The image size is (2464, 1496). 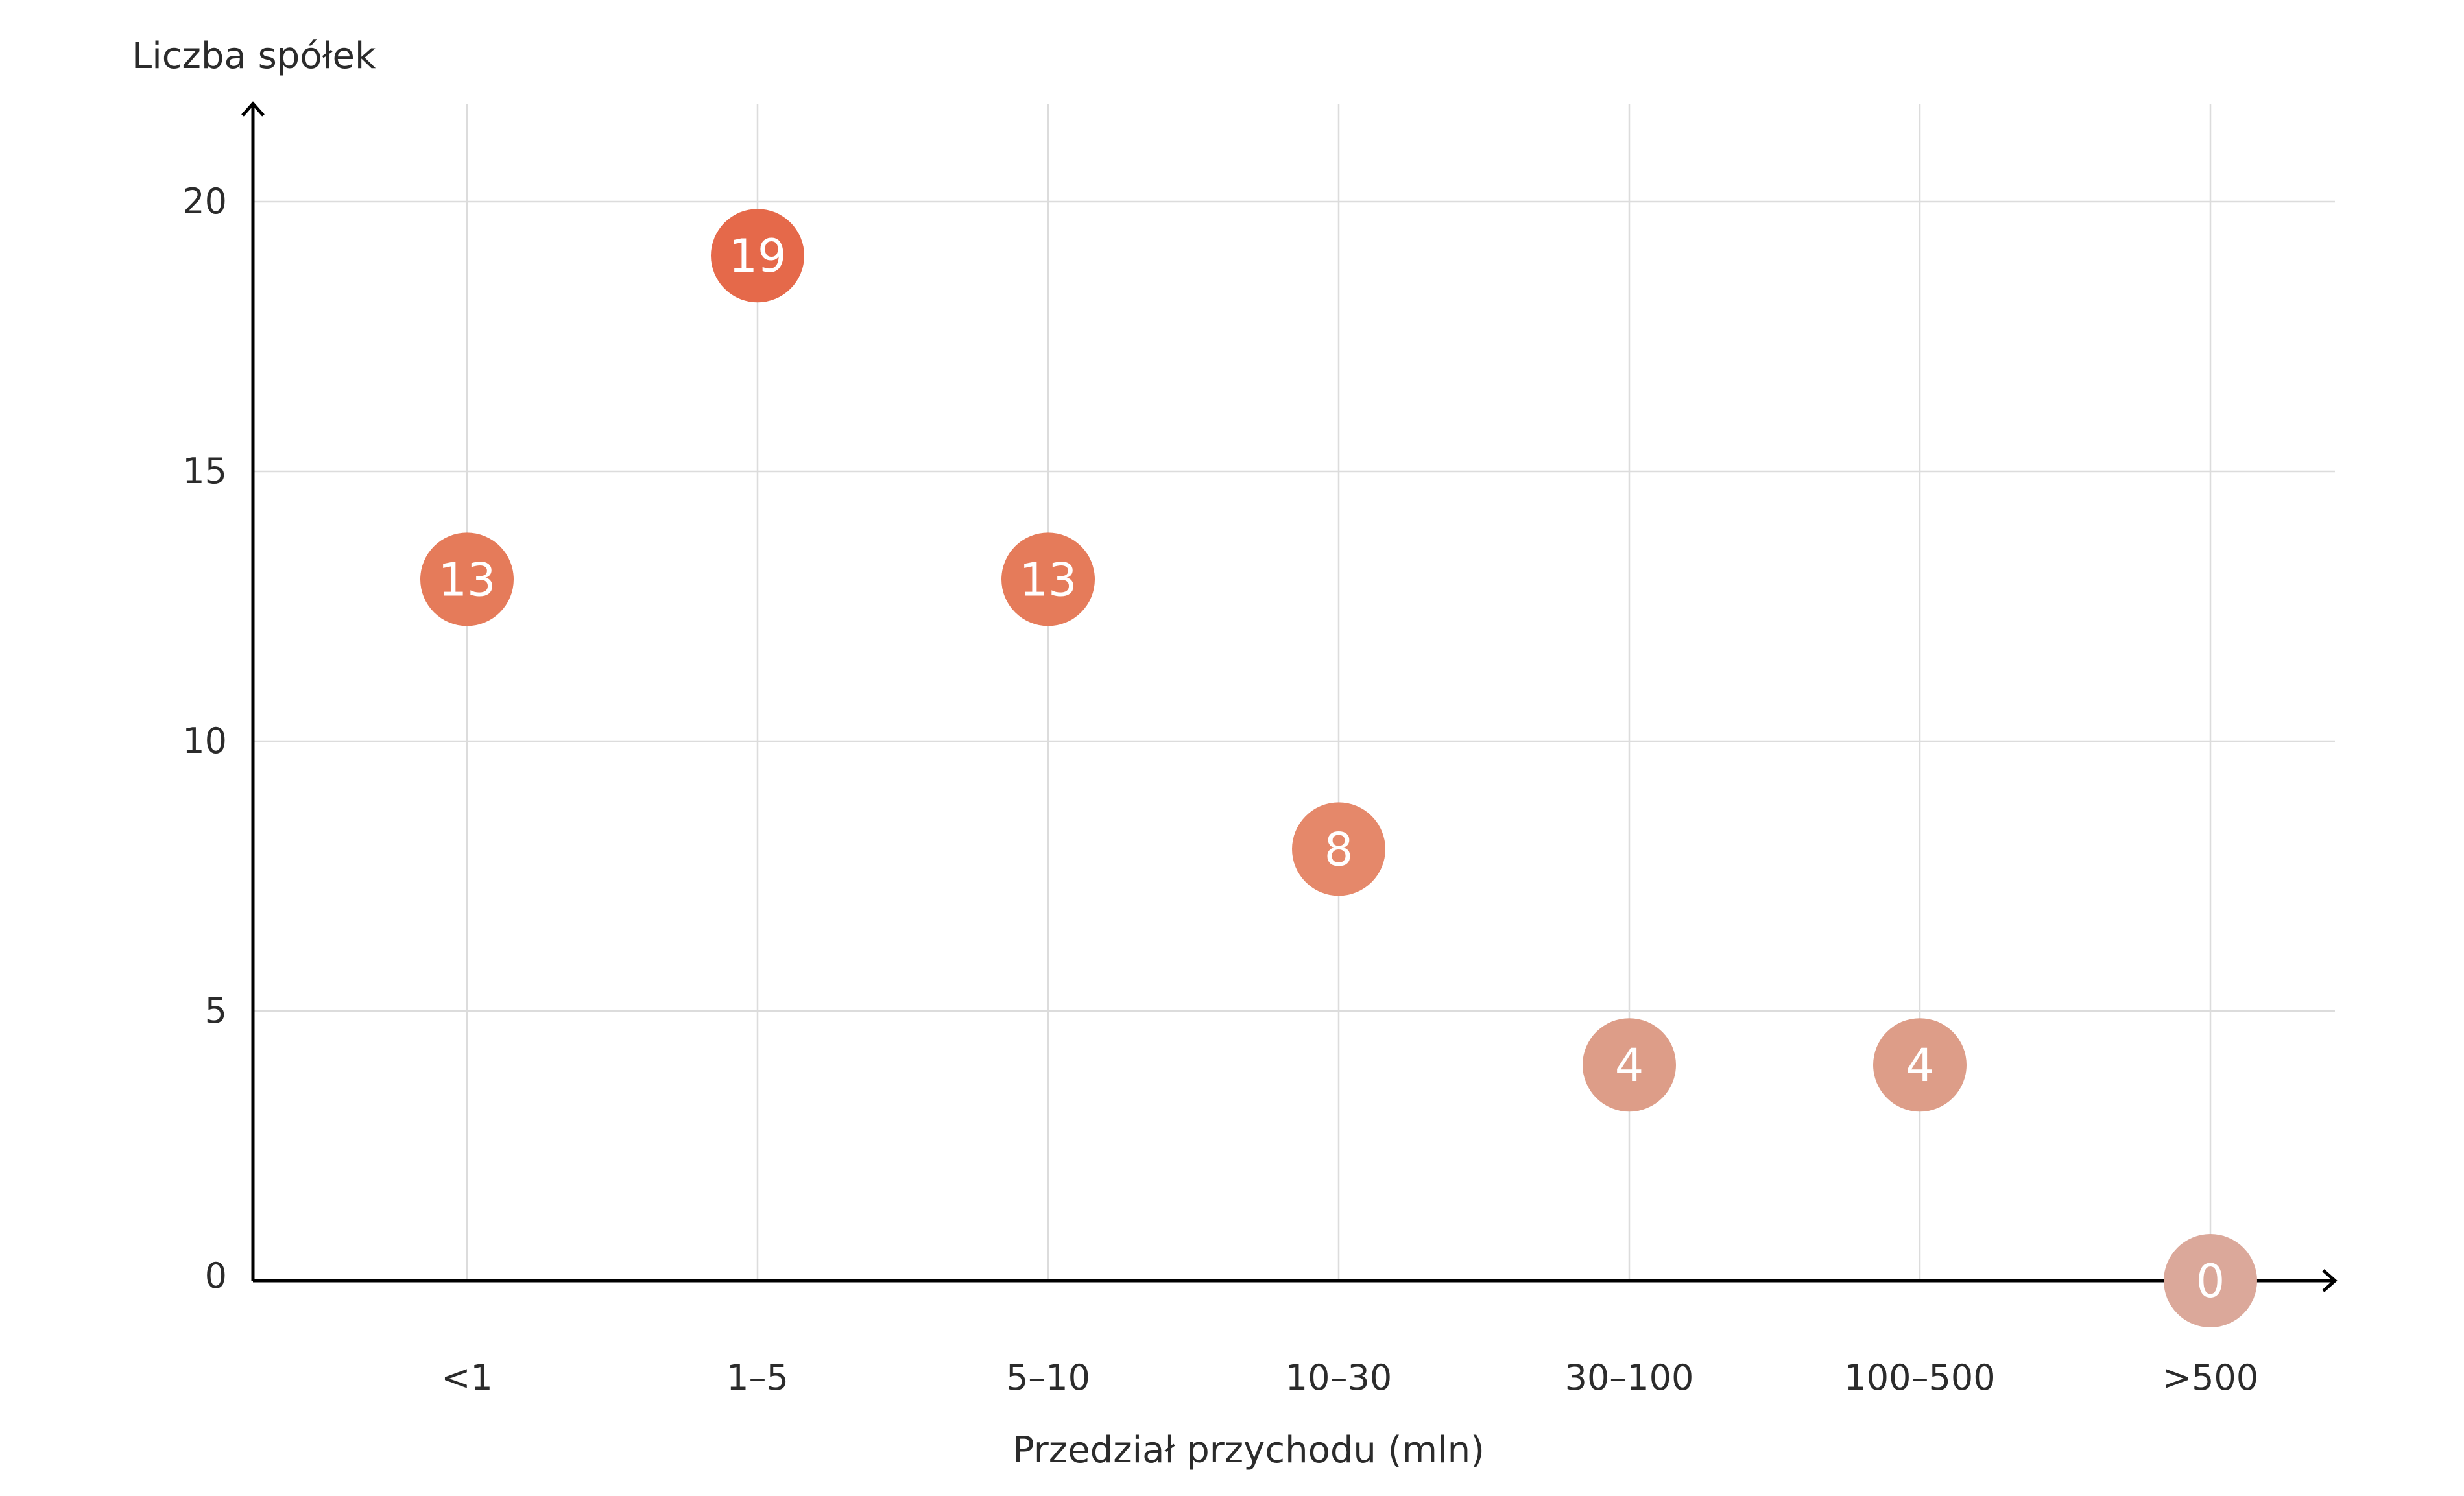 What do you see at coordinates (2330, 1280) in the screenshot?
I see `x-axis-arrow` at bounding box center [2330, 1280].